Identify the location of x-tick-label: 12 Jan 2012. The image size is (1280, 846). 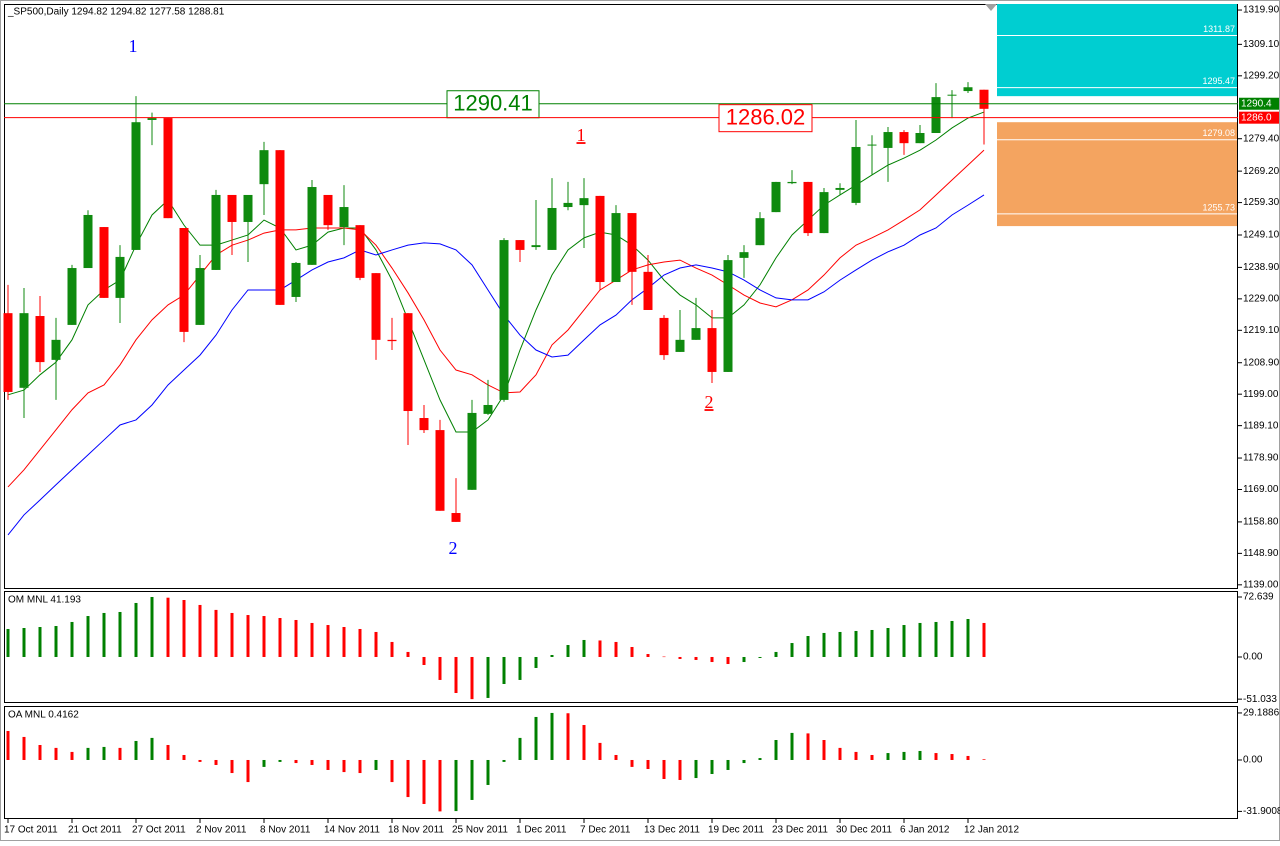
(991, 830).